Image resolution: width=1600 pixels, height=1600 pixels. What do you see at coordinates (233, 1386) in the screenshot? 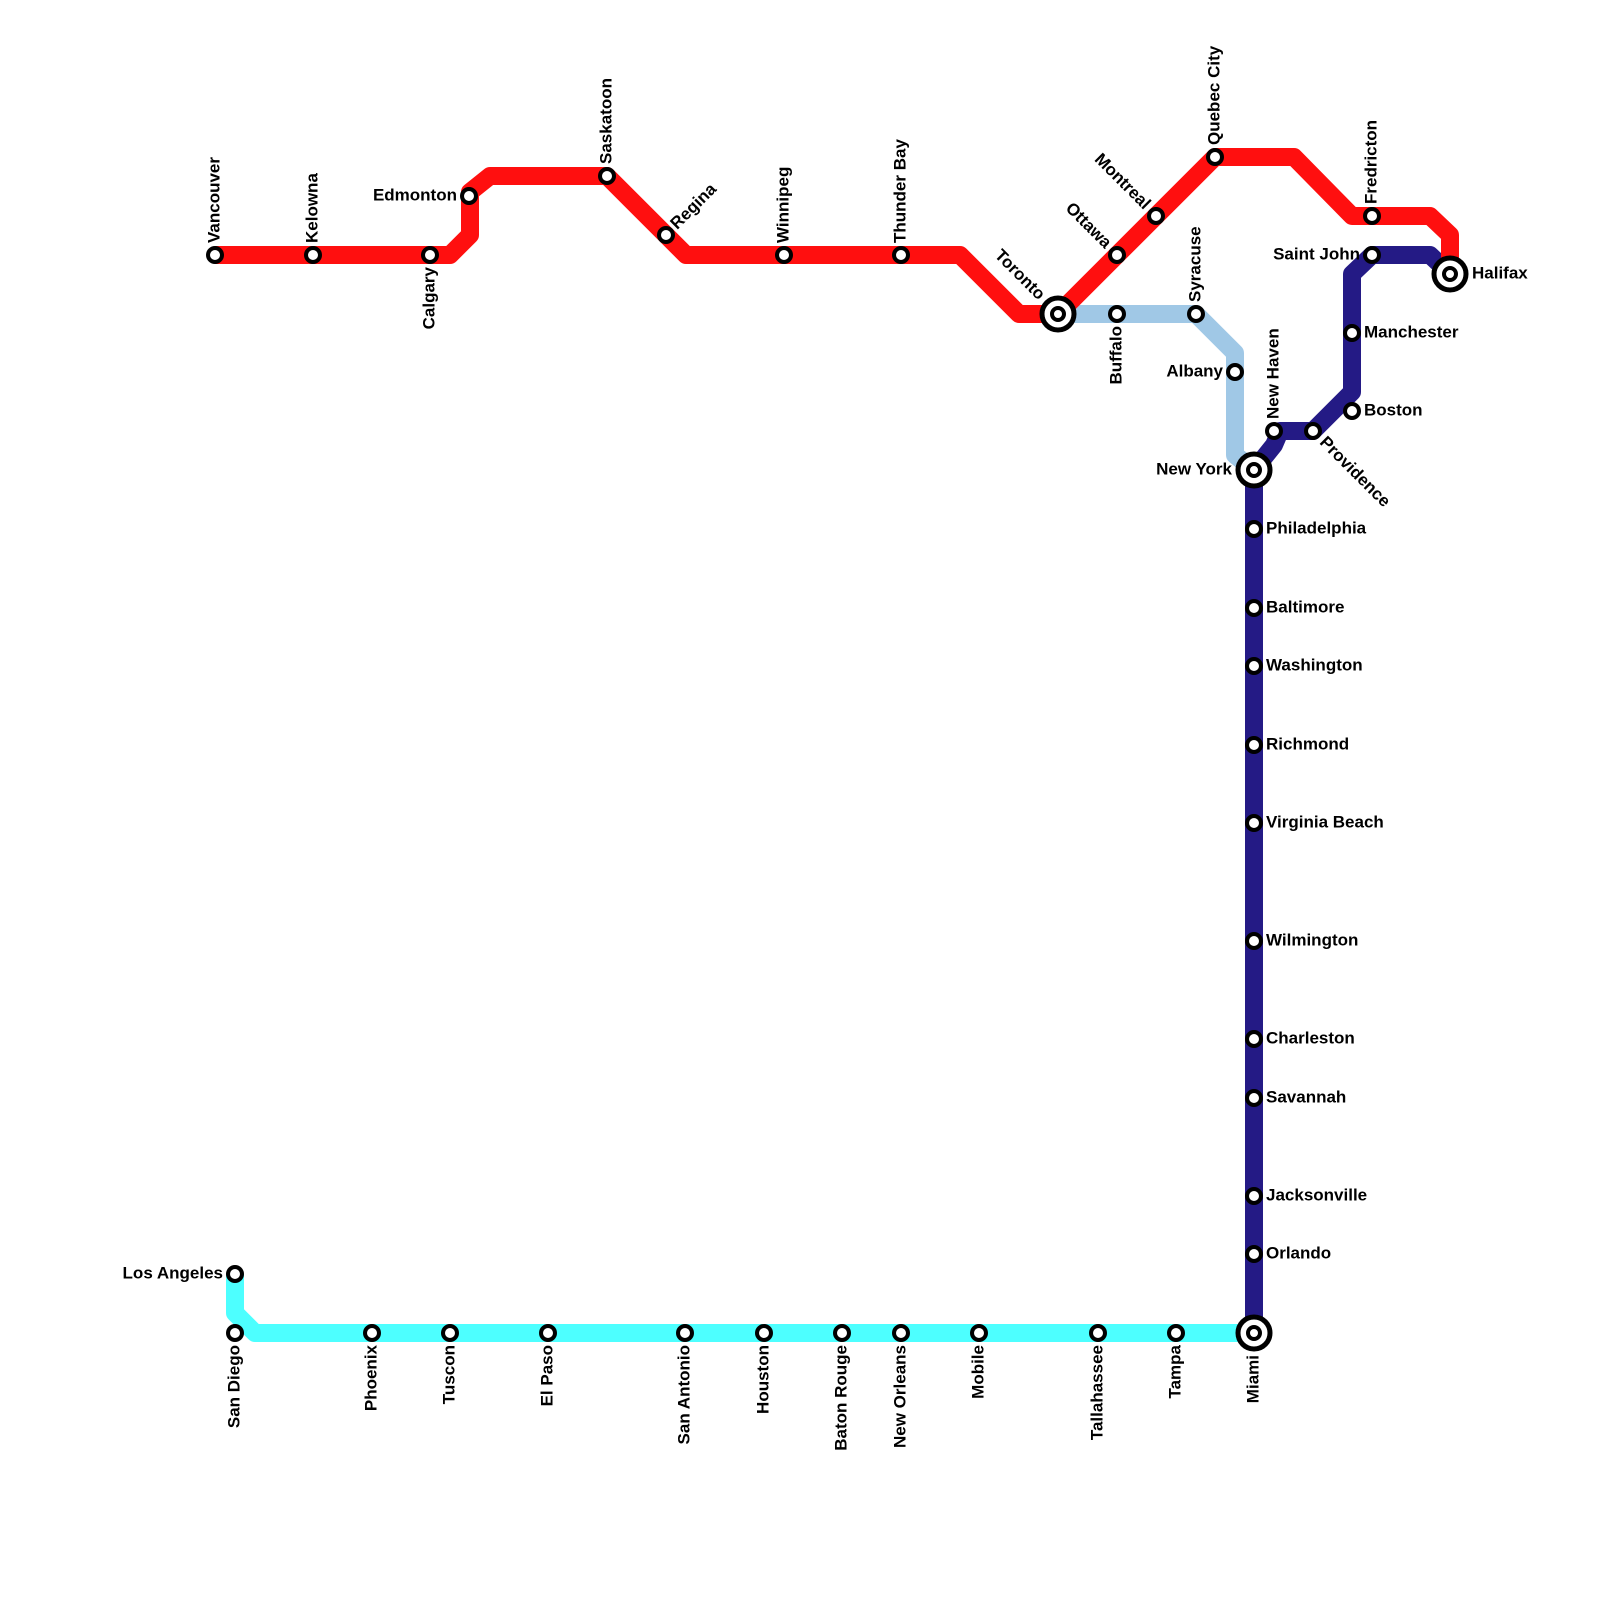
I see `station-label: San Diego` at bounding box center [233, 1386].